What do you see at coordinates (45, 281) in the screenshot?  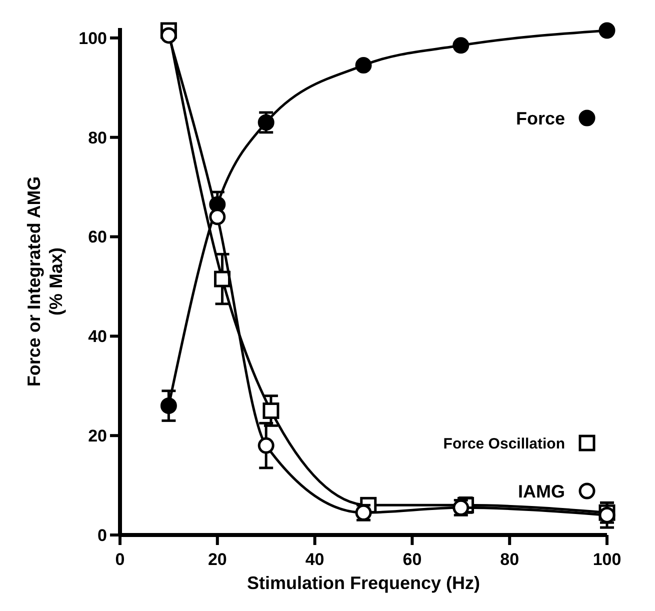 I see `y-axis-title: Force or Integrated AMG (% Max)` at bounding box center [45, 281].